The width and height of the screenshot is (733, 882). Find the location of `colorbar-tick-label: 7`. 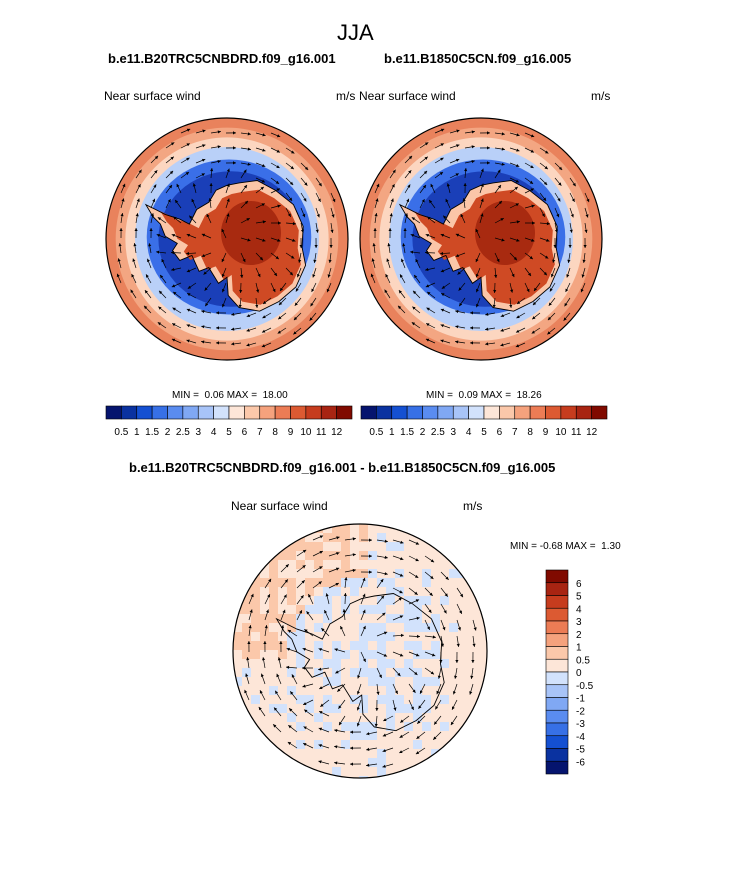

colorbar-tick-label: 7 is located at coordinates (515, 432).